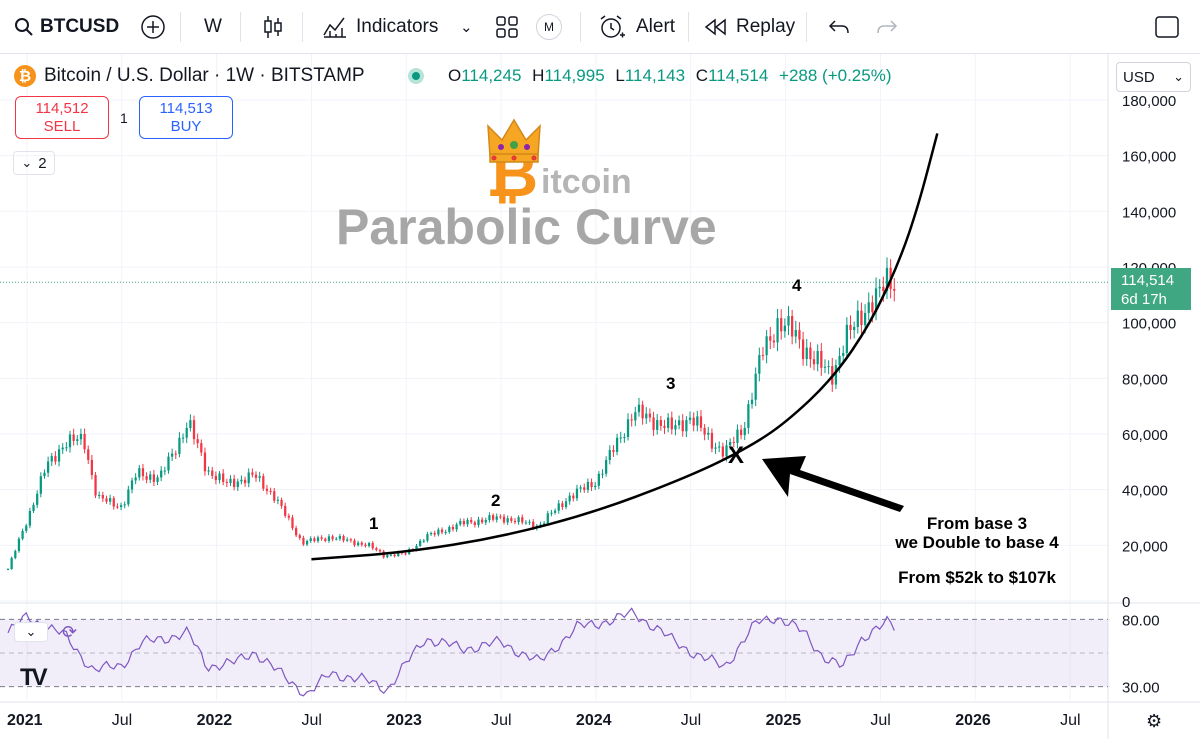 The height and width of the screenshot is (739, 1200). I want to click on redo-button, so click(887, 27).